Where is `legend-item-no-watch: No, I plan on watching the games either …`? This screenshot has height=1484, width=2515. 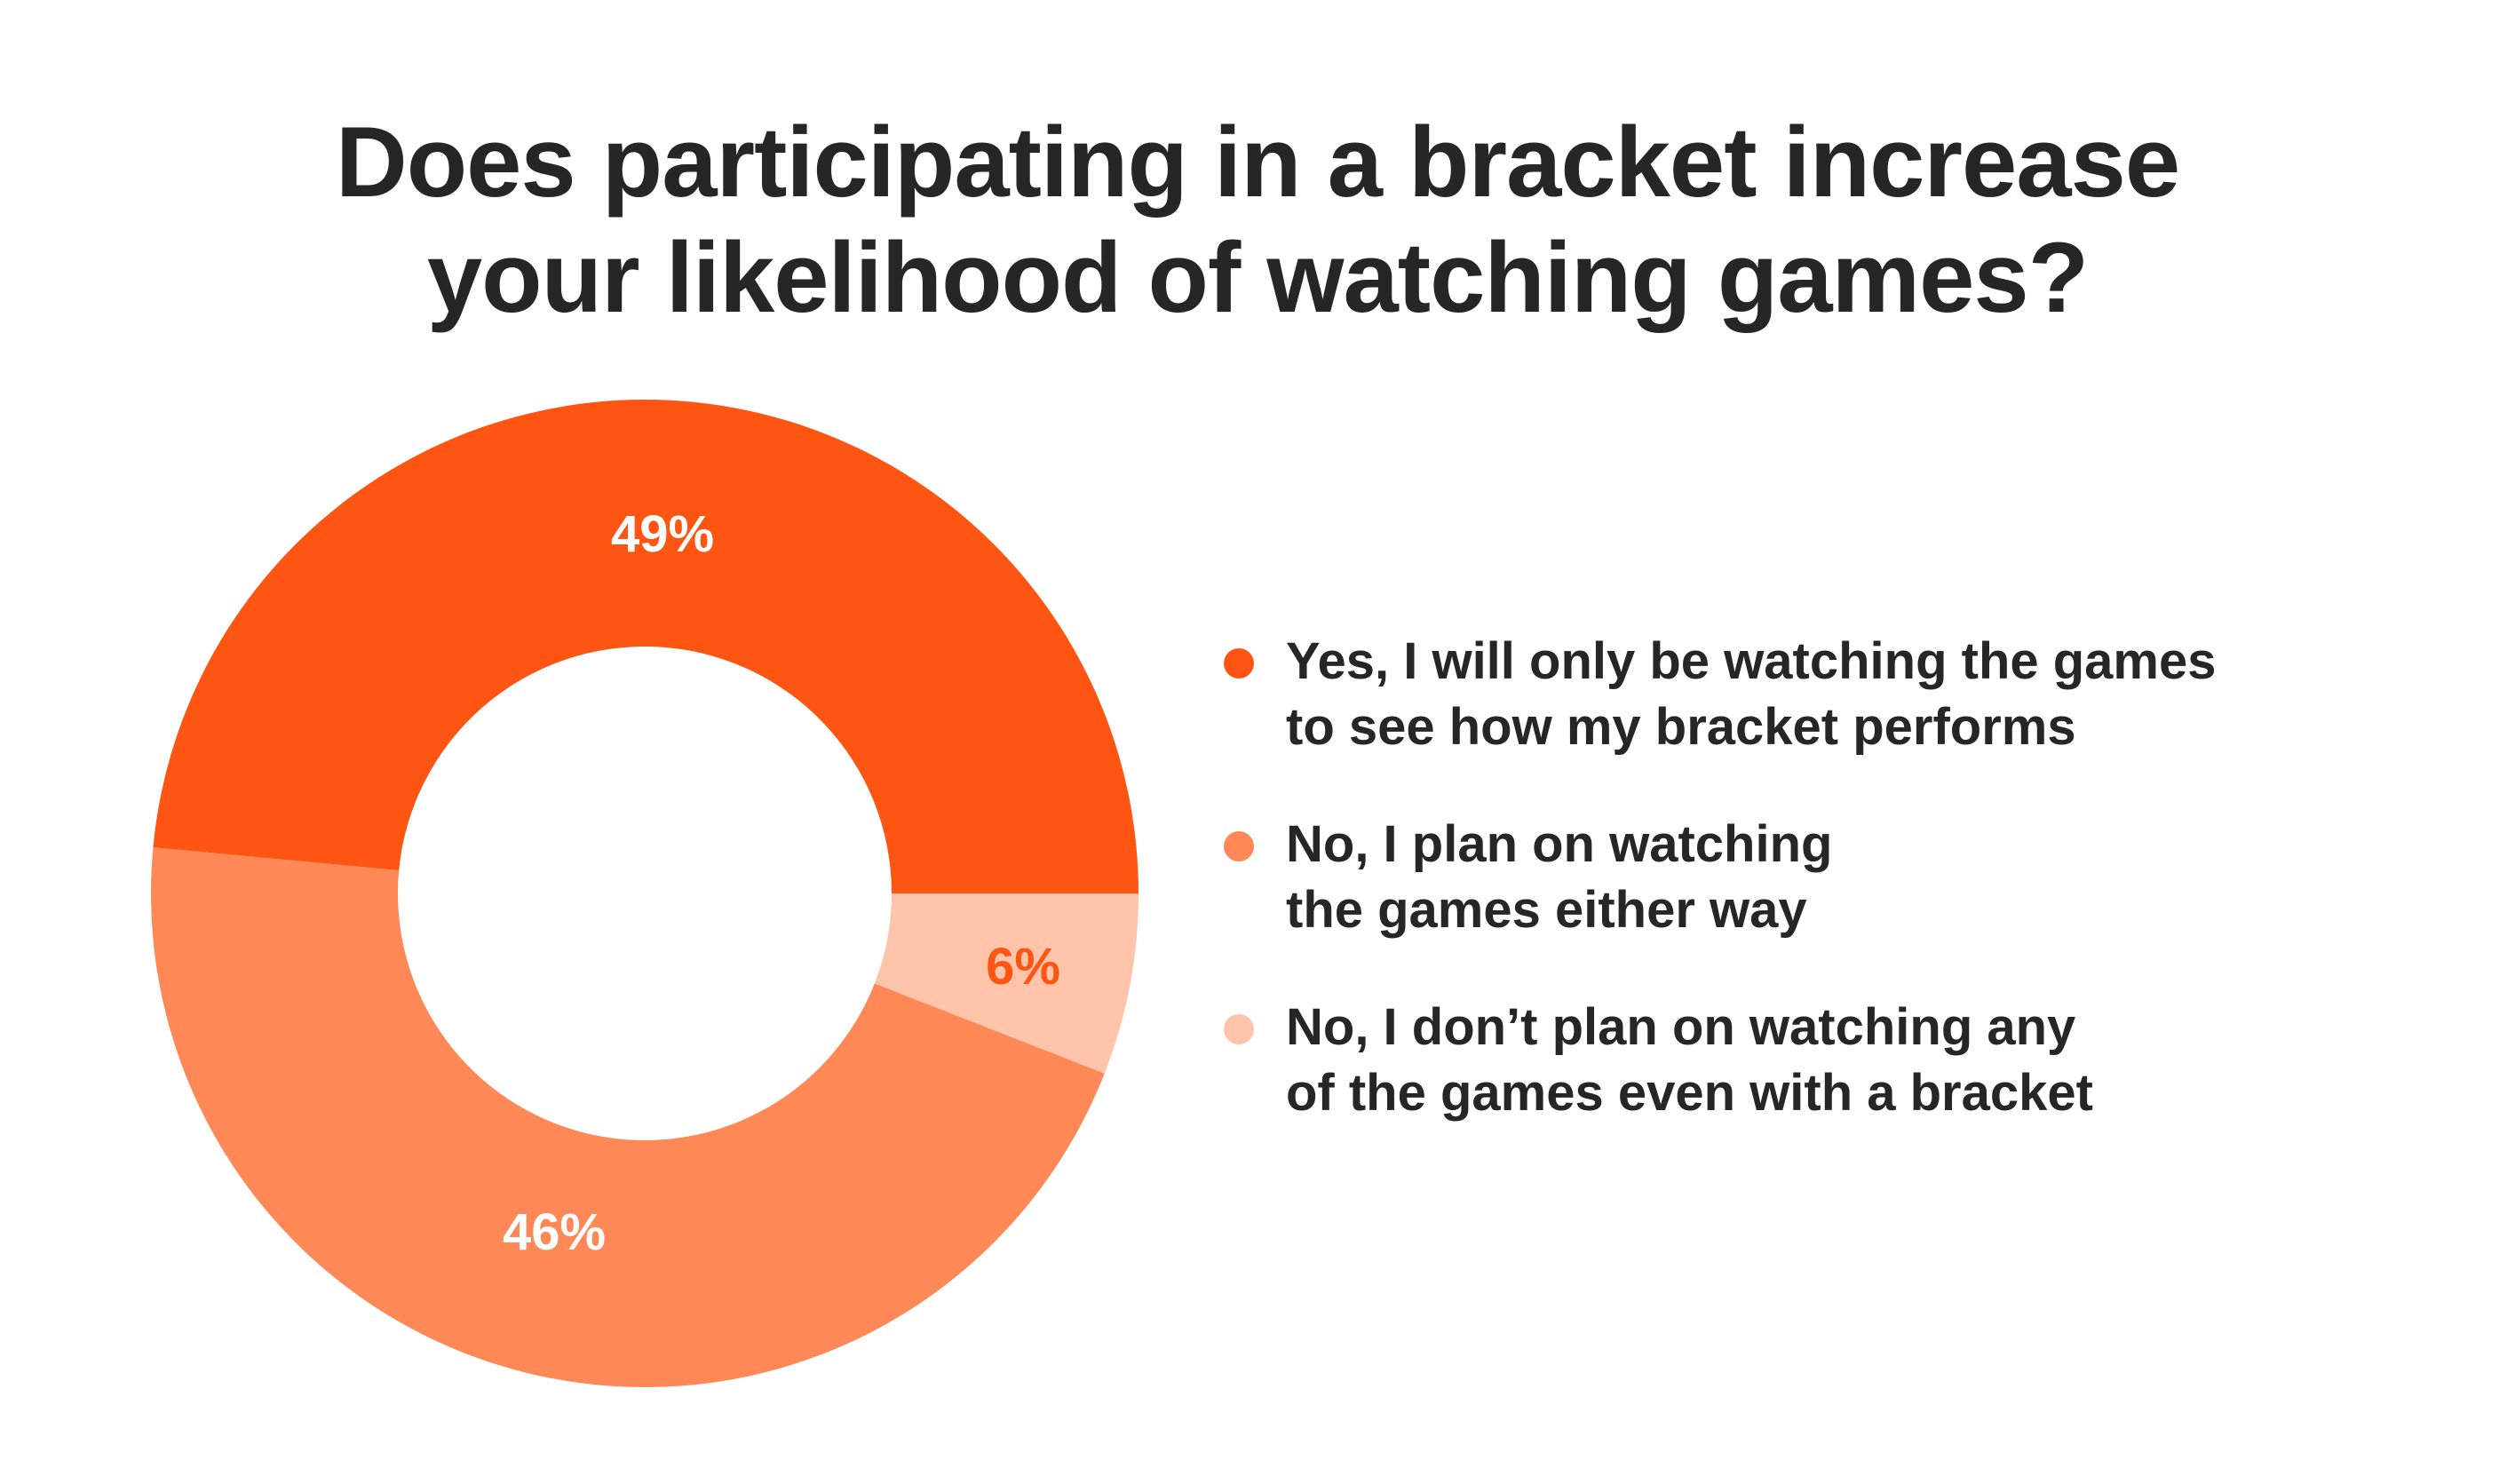 legend-item-no-watch: No, I plan on watching the games either … is located at coordinates (1845, 878).